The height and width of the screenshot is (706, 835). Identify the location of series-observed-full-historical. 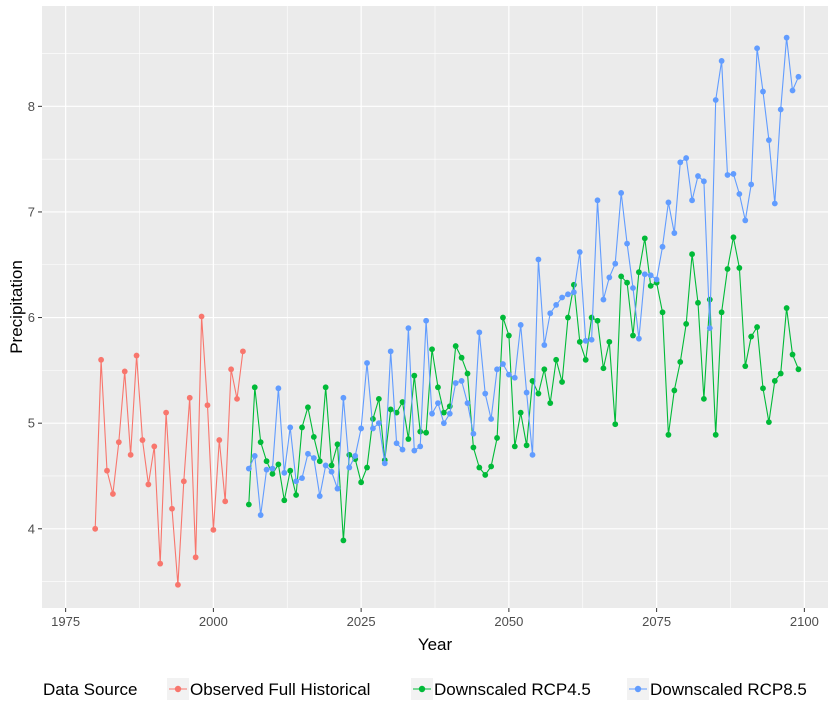
(169, 450).